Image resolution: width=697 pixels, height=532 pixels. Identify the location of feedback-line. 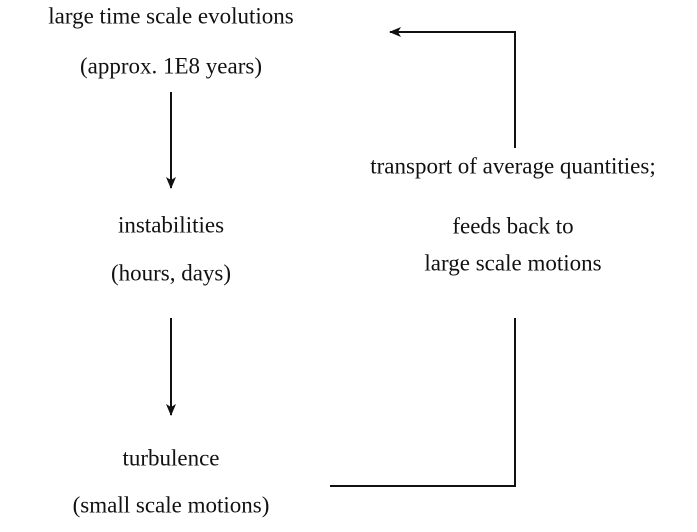
(423, 402).